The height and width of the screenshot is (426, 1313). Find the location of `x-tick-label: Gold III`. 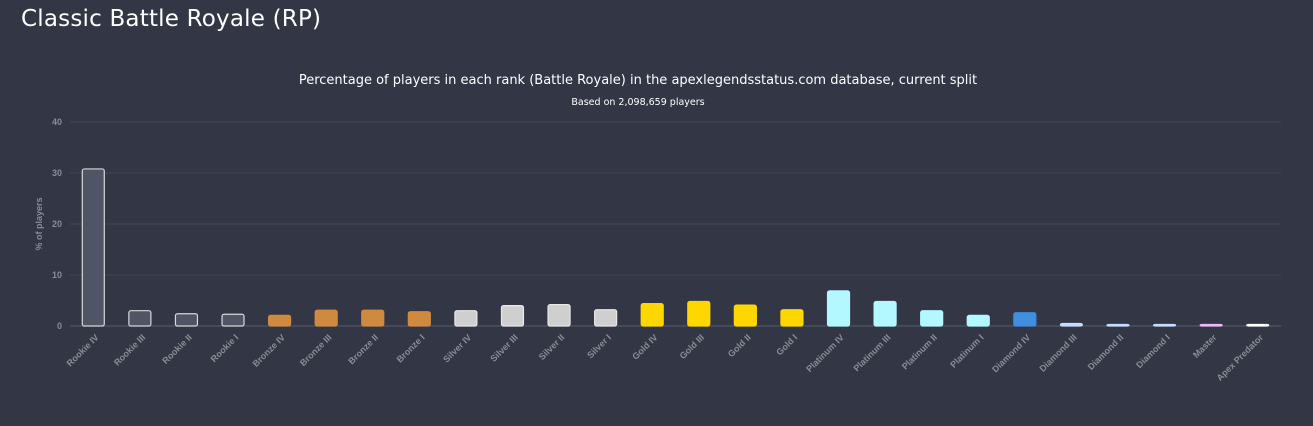

x-tick-label: Gold III is located at coordinates (692, 346).